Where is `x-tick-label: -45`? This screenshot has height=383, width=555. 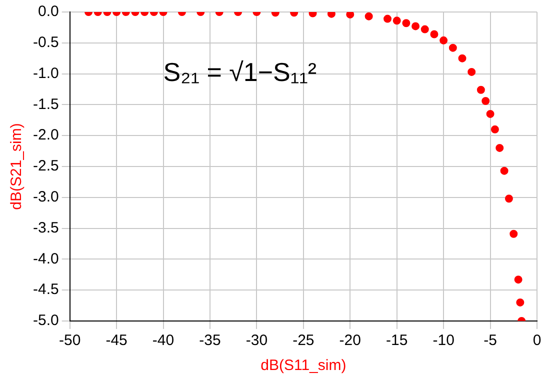 x-tick-label: -45 is located at coordinates (117, 341).